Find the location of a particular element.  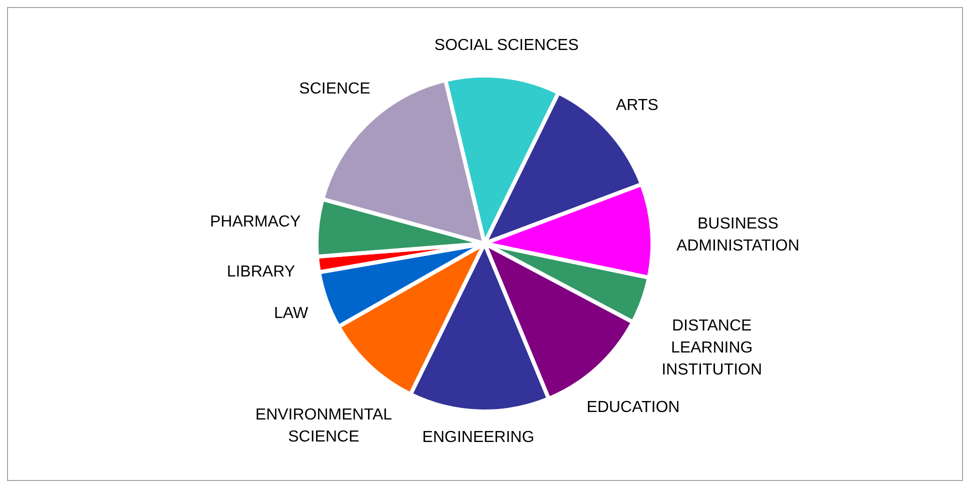

slice-label: LIBRARY is located at coordinates (261, 272).